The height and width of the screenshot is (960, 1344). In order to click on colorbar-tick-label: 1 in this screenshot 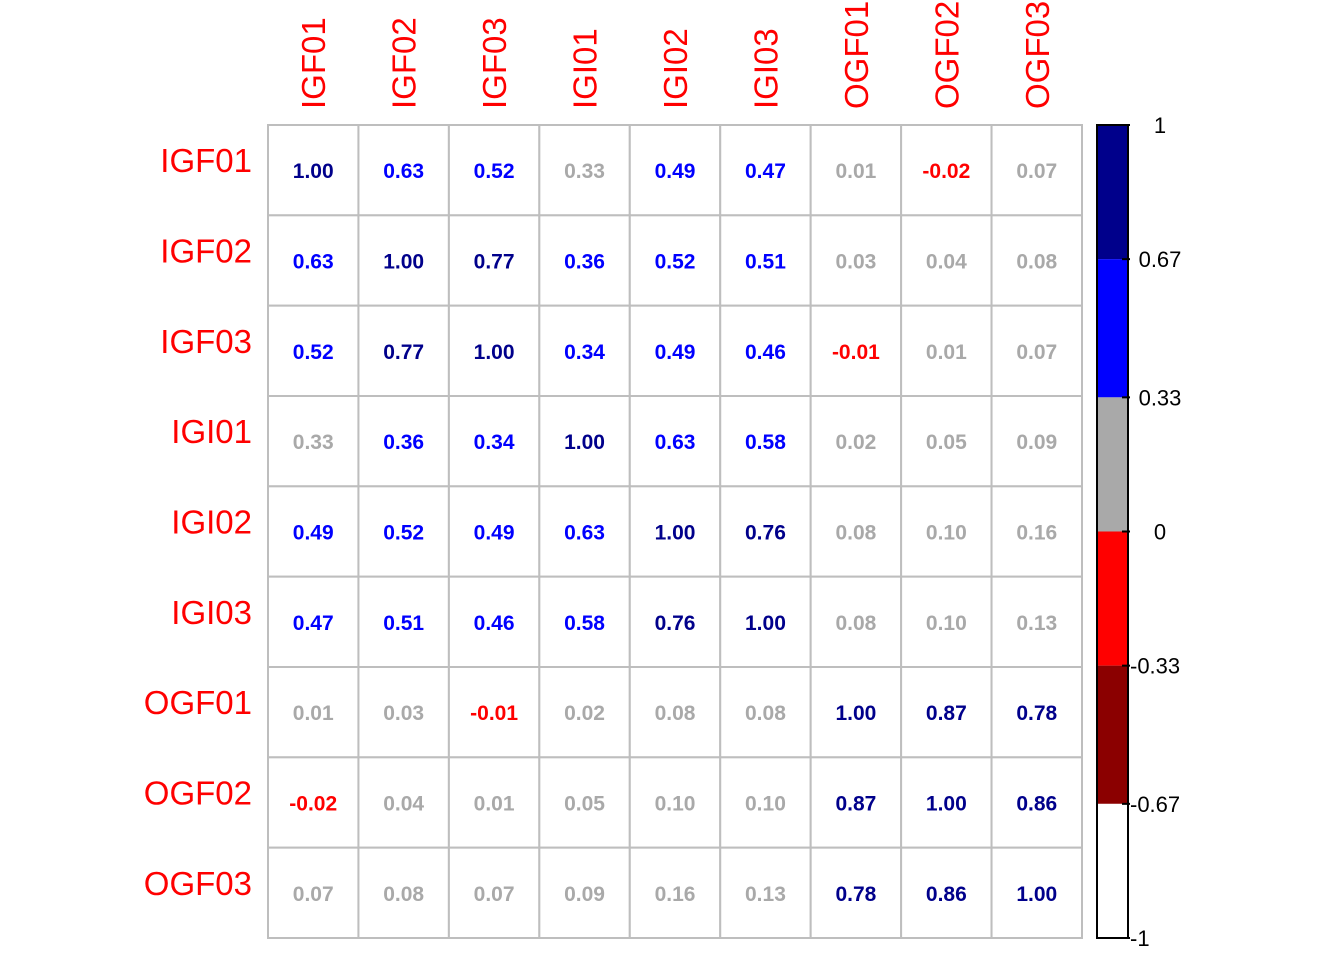, I will do `click(1160, 125)`.